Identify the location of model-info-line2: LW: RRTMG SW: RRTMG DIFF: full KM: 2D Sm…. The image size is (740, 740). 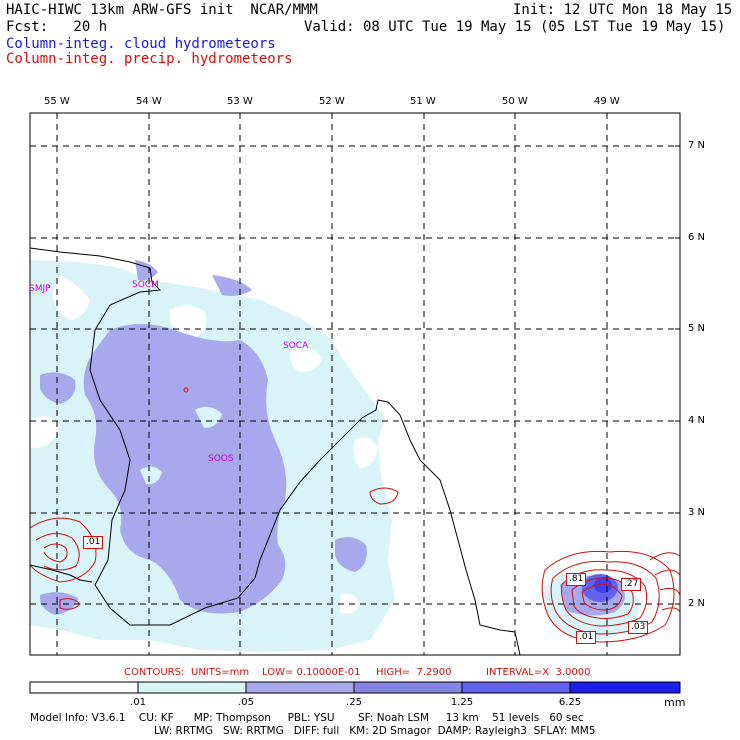
(375, 731).